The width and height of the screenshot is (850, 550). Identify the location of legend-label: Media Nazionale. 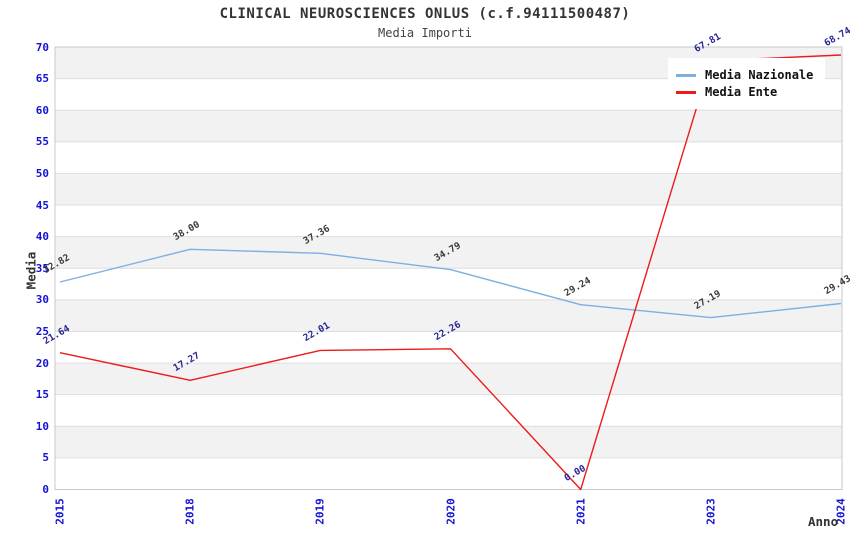
(759, 75).